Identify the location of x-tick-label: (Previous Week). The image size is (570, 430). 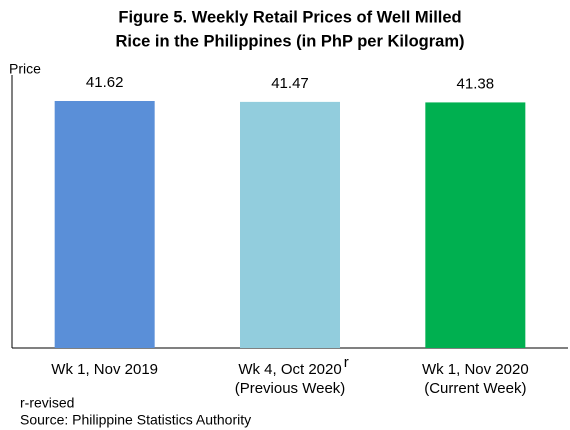
(290, 388).